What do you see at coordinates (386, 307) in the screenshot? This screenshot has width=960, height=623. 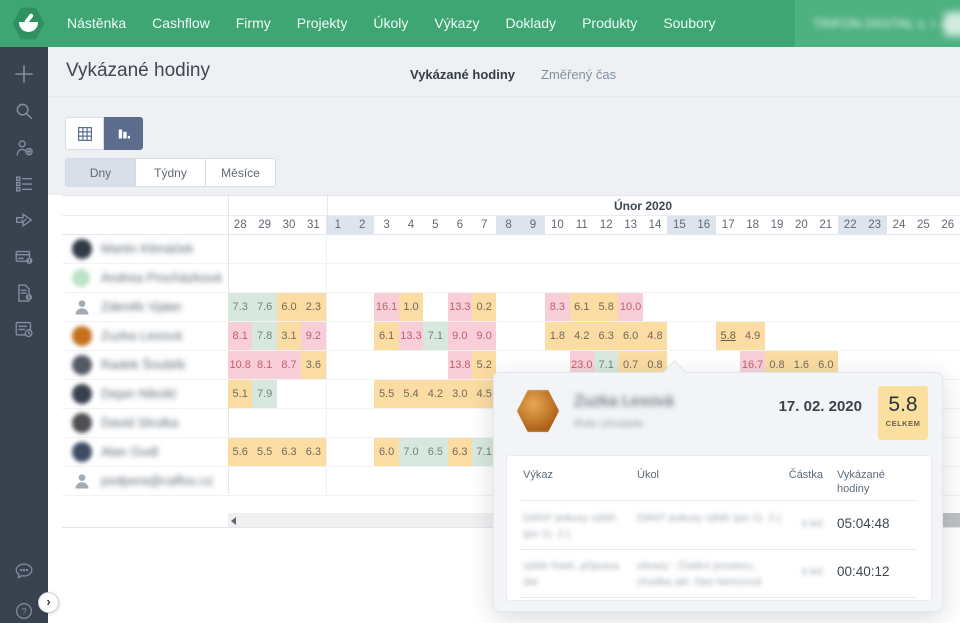 I see `hours-cell: 16.1` at bounding box center [386, 307].